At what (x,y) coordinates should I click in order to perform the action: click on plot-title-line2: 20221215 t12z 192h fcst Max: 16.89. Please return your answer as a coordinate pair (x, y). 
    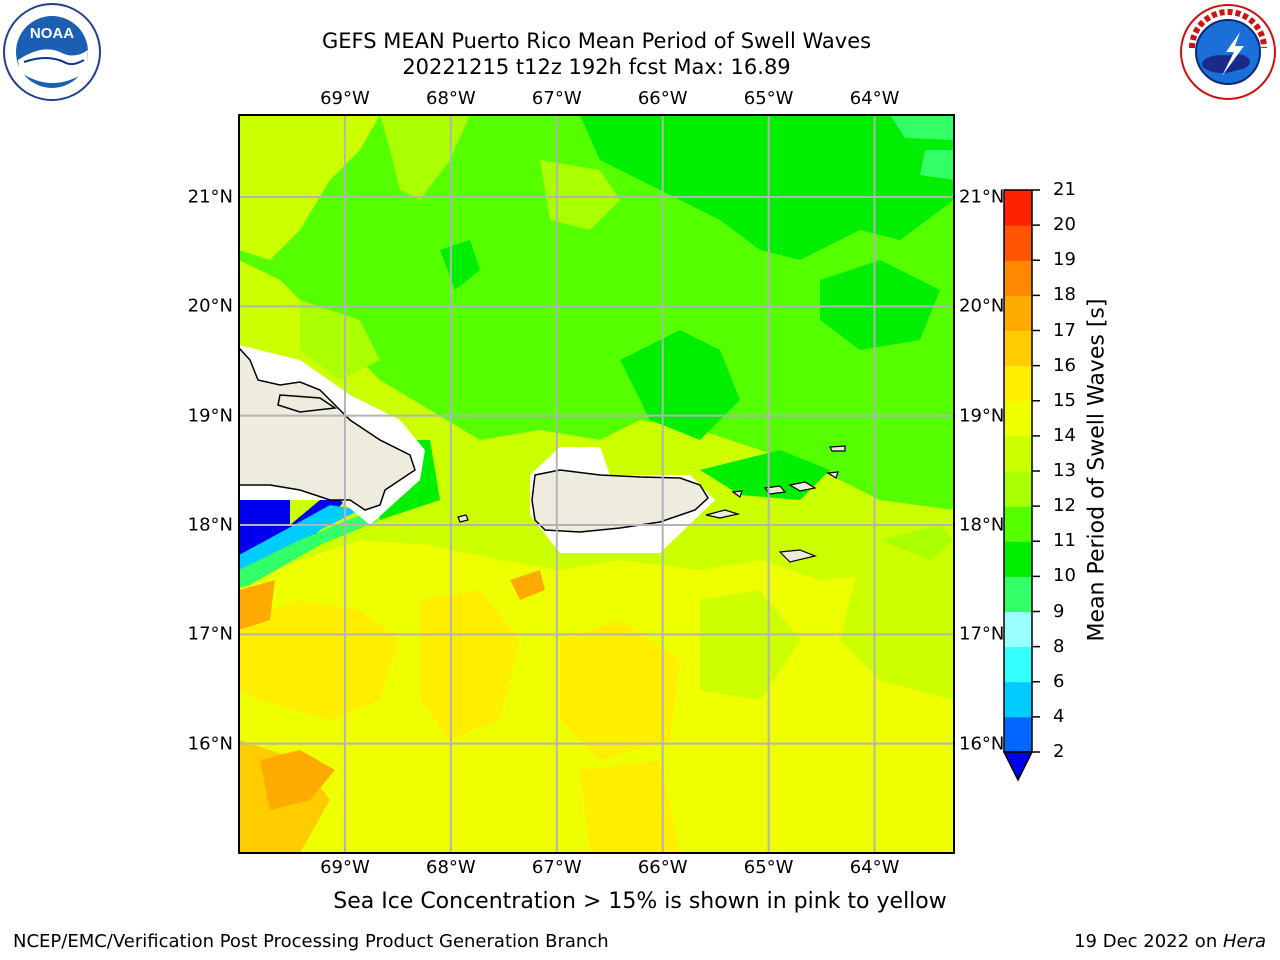
    Looking at the image, I should click on (596, 67).